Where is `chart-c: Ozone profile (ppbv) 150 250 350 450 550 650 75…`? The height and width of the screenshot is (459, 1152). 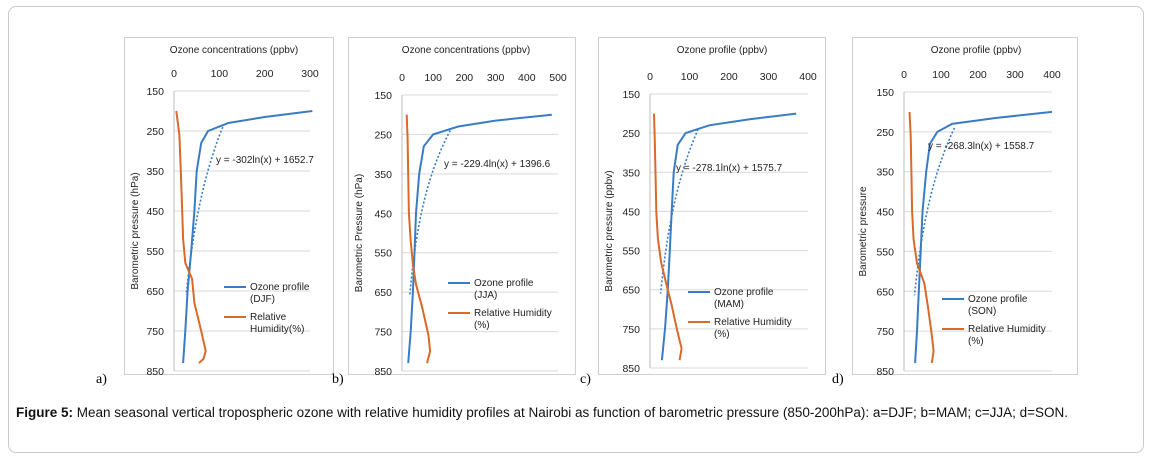 chart-c: Ozone profile (ppbv) 150 250 350 450 550 650 75… is located at coordinates (712, 206).